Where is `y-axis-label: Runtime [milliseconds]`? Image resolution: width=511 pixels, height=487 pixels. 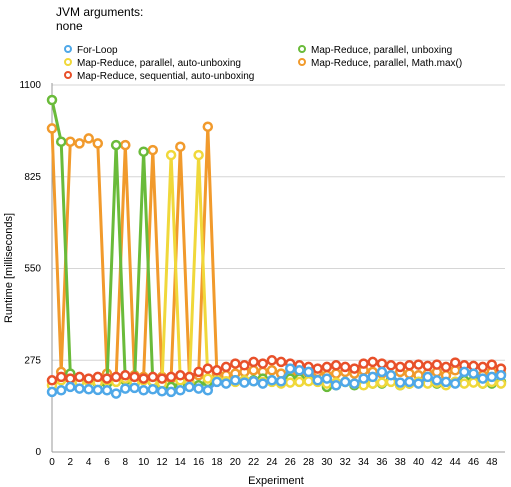 y-axis-label: Runtime [milliseconds] is located at coordinates (9, 268).